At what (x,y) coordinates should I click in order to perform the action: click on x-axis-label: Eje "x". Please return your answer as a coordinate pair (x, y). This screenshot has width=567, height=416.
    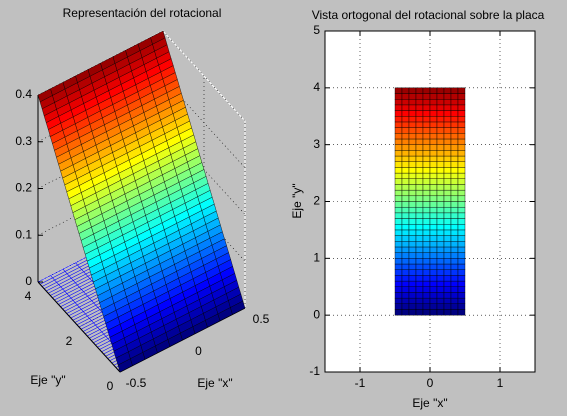
    Looking at the image, I should click on (214, 383).